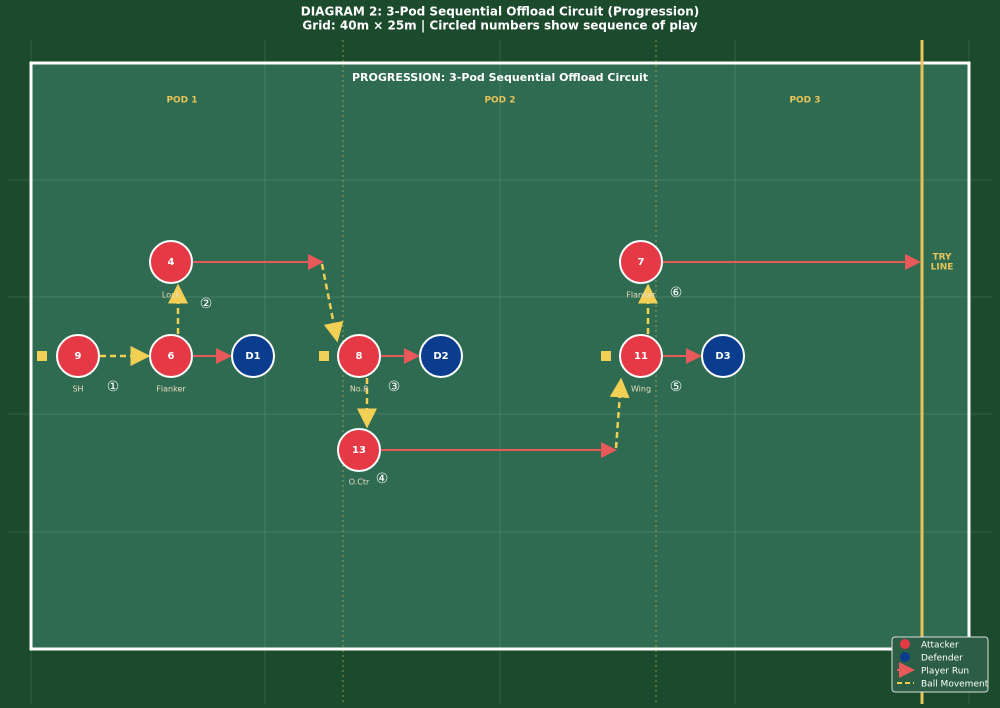 Image resolution: width=1000 pixels, height=708 pixels. Describe the element at coordinates (113, 387) in the screenshot. I see `sequence-number: ①` at that location.